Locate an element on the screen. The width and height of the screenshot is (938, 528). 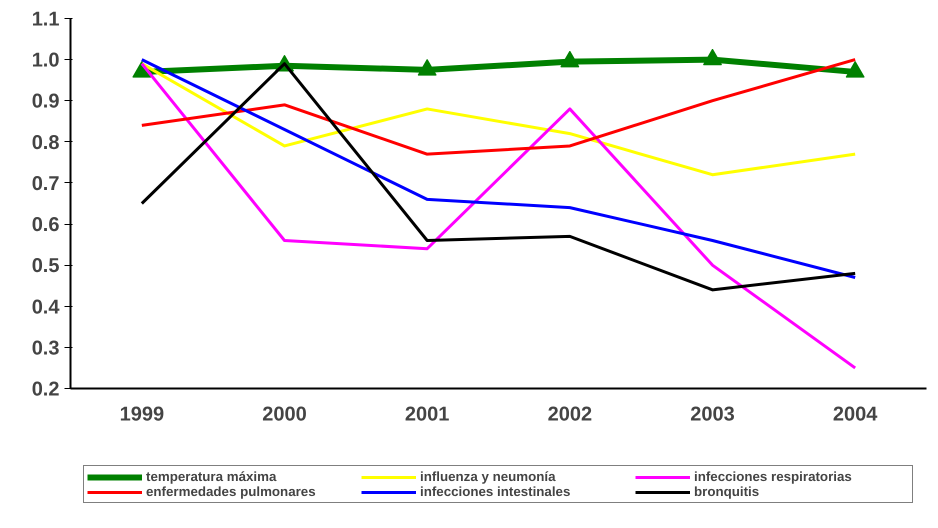
x-tick-label: 2003 is located at coordinates (712, 415).